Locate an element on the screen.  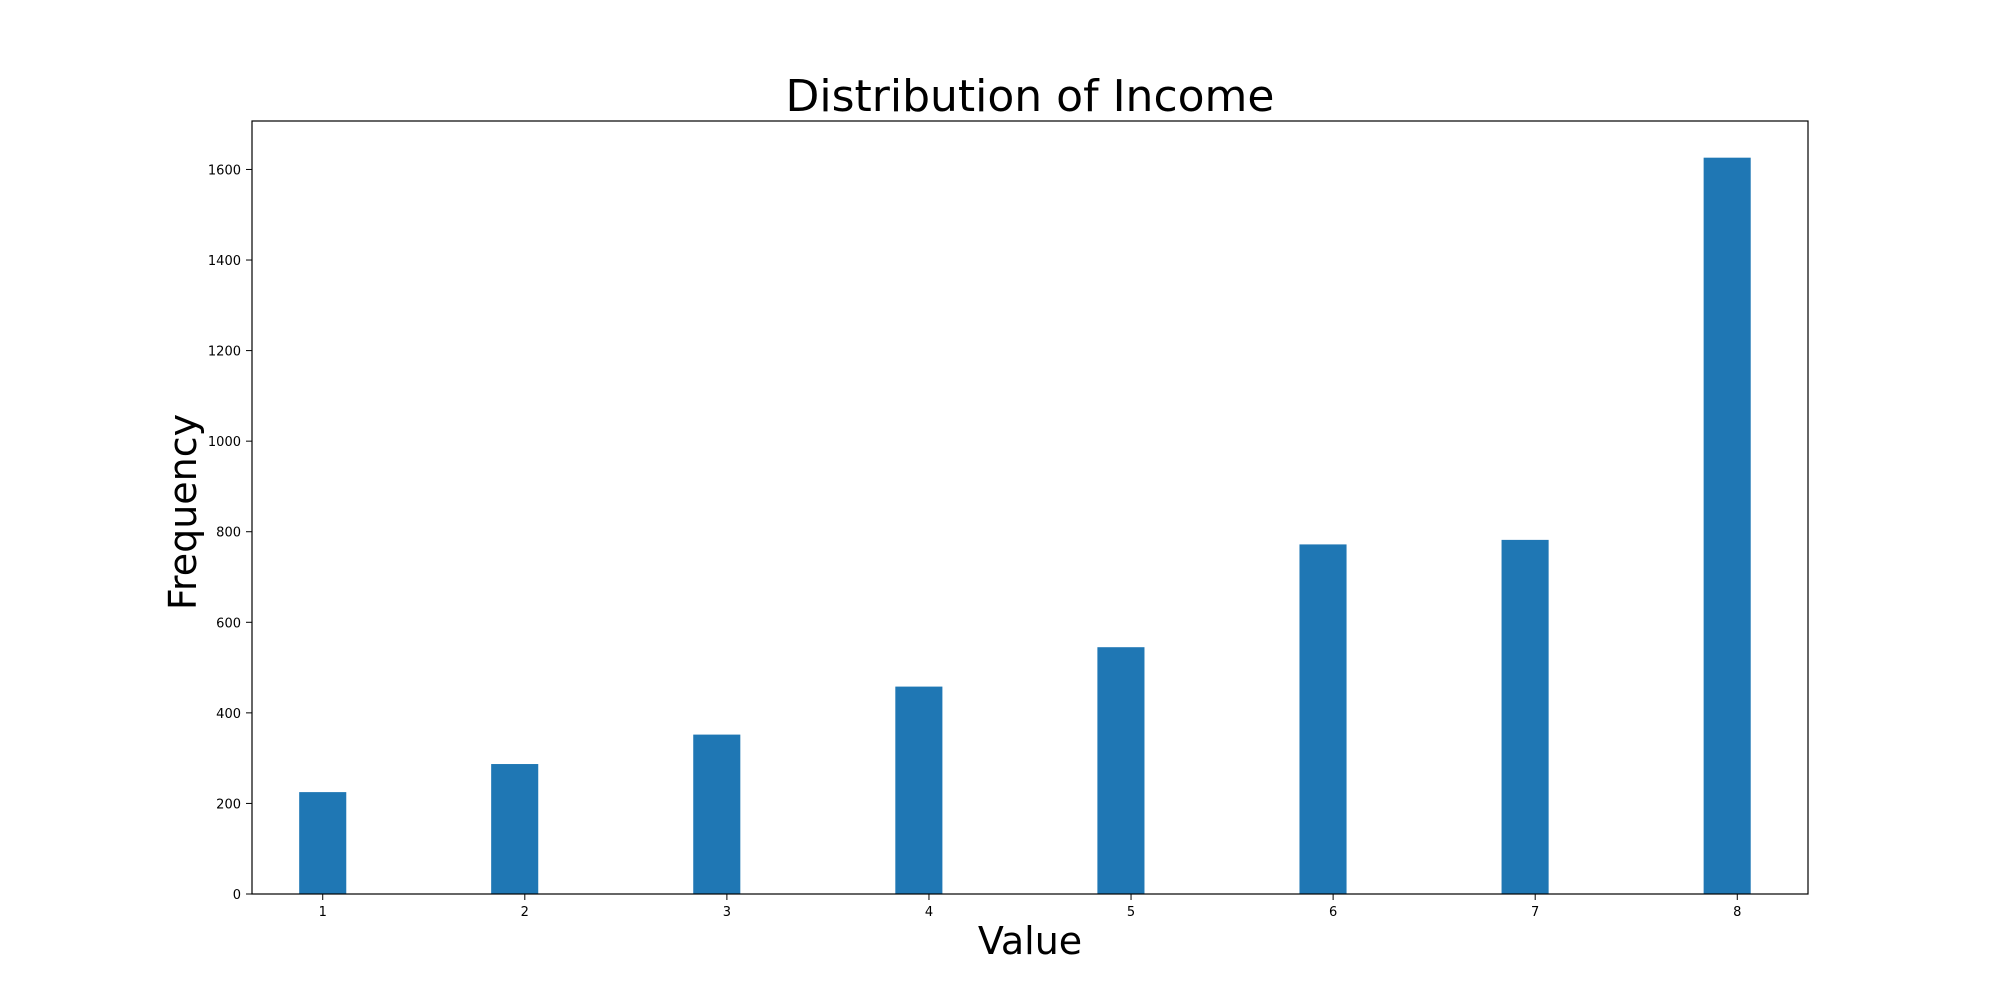
y-tick-label: 1400 is located at coordinates (224, 261).